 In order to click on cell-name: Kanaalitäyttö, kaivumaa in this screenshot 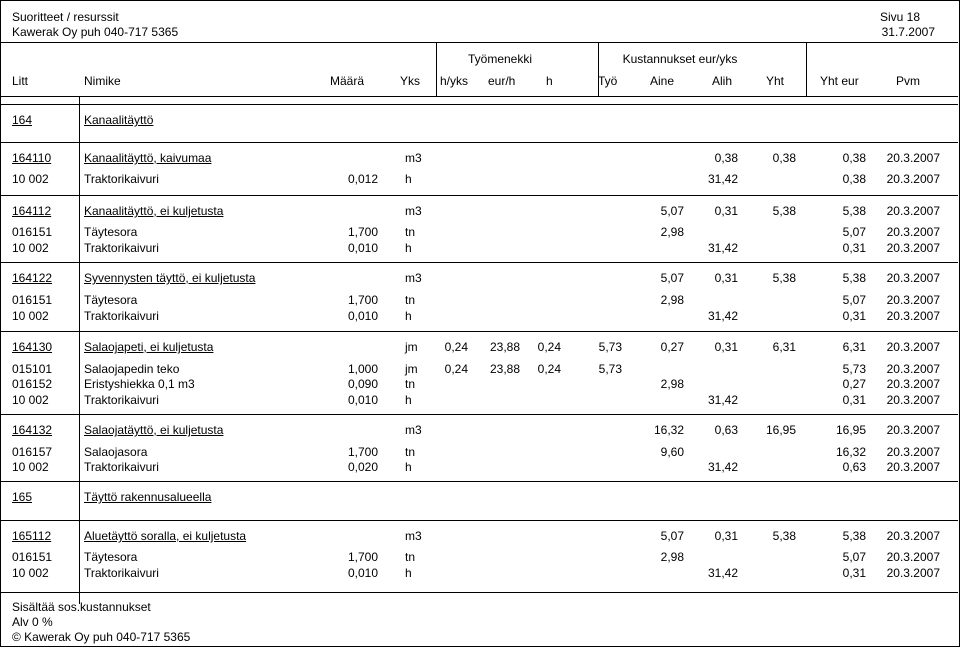, I will do `click(148, 158)`.